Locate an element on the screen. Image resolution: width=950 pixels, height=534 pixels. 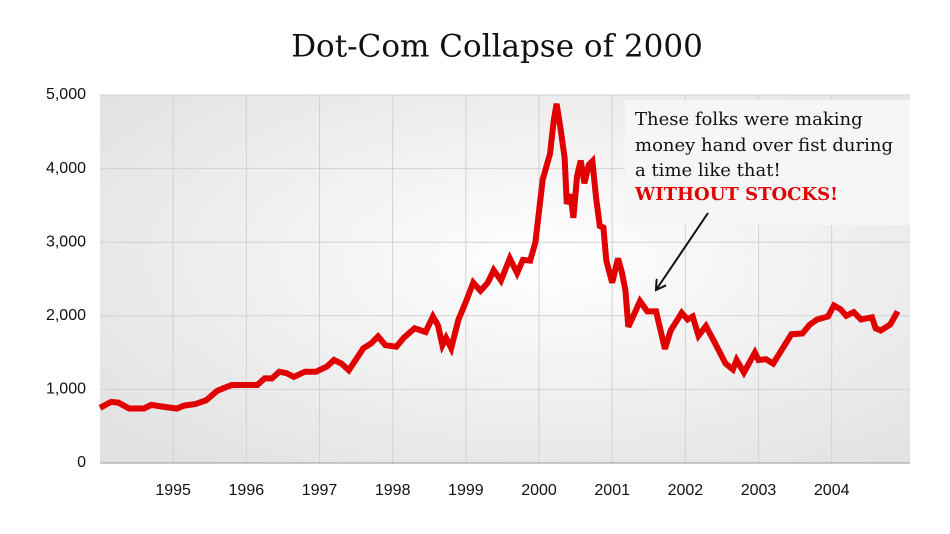
y-tick-label: 3,000 is located at coordinates (66, 241).